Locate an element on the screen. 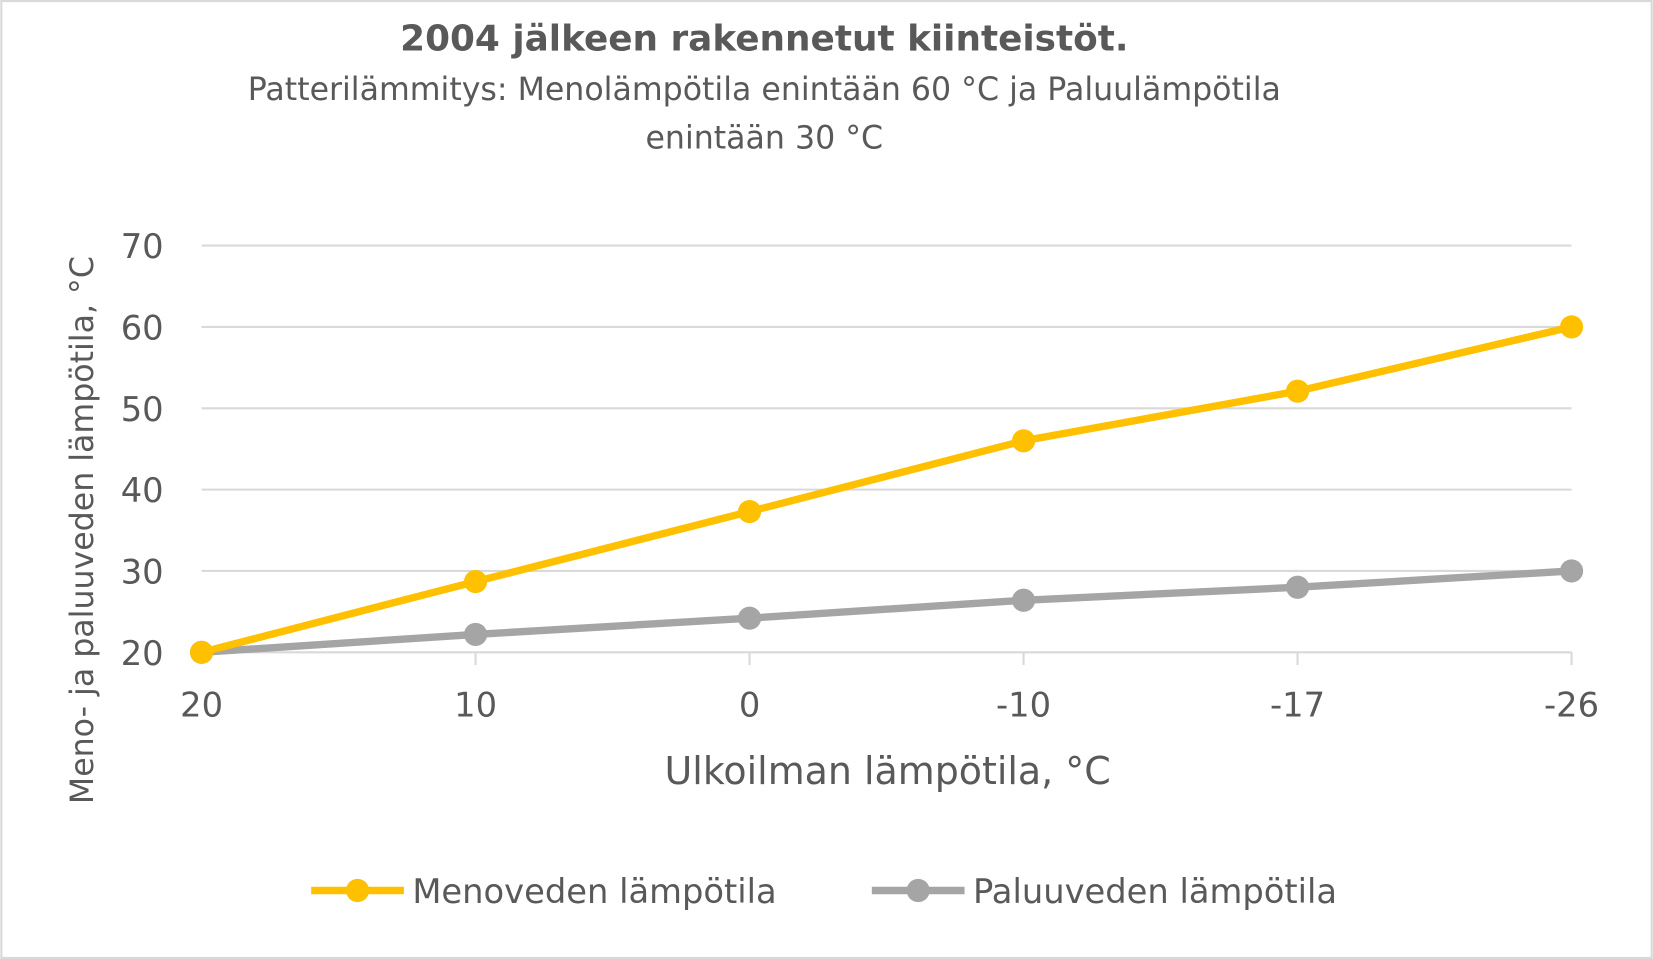 Image resolution: width=1653 pixels, height=959 pixels. y-axis-label: Meno- ja paluuveden lämpötila, °C is located at coordinates (83, 530).